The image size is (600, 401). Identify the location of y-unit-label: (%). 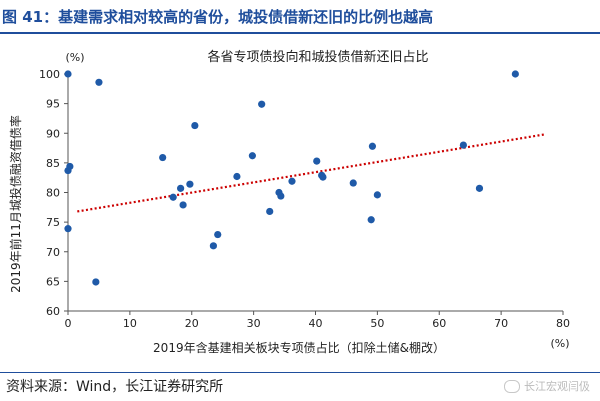
(74, 57).